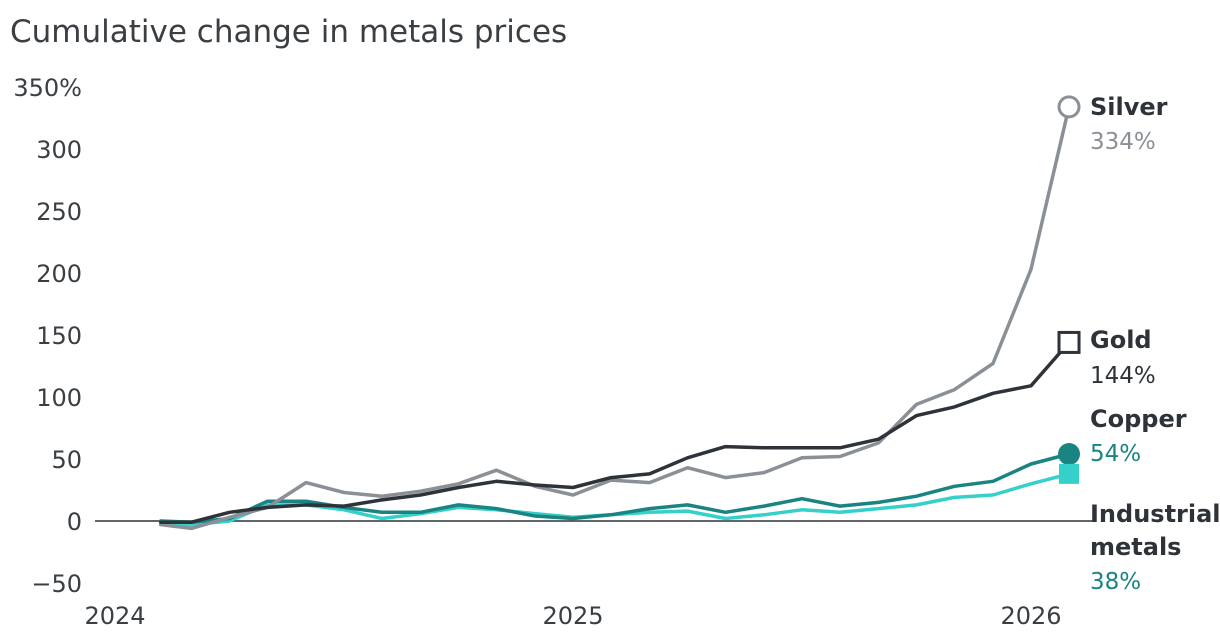  Describe the element at coordinates (59, 212) in the screenshot. I see `y-tick-label: 250` at that location.